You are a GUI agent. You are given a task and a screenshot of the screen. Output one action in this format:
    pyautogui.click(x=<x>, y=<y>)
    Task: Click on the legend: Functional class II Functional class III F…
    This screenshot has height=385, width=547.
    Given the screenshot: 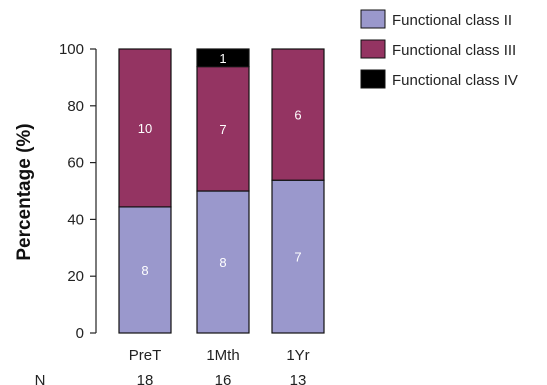 What is the action you would take?
    pyautogui.click(x=439, y=49)
    